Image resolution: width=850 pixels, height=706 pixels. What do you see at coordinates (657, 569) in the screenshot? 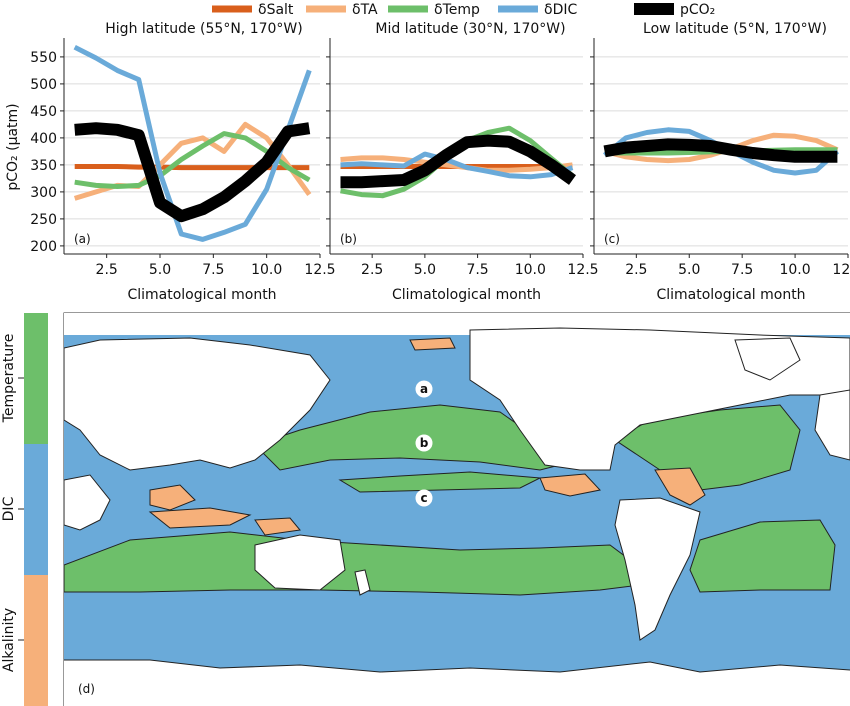
I see `map-land-south-america` at bounding box center [657, 569].